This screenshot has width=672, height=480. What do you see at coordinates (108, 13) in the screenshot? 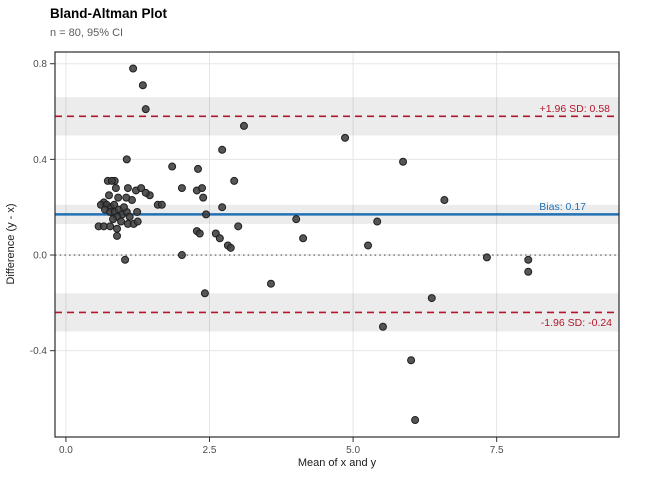
I see `chart-title: Bland-Altman Plot` at bounding box center [108, 13].